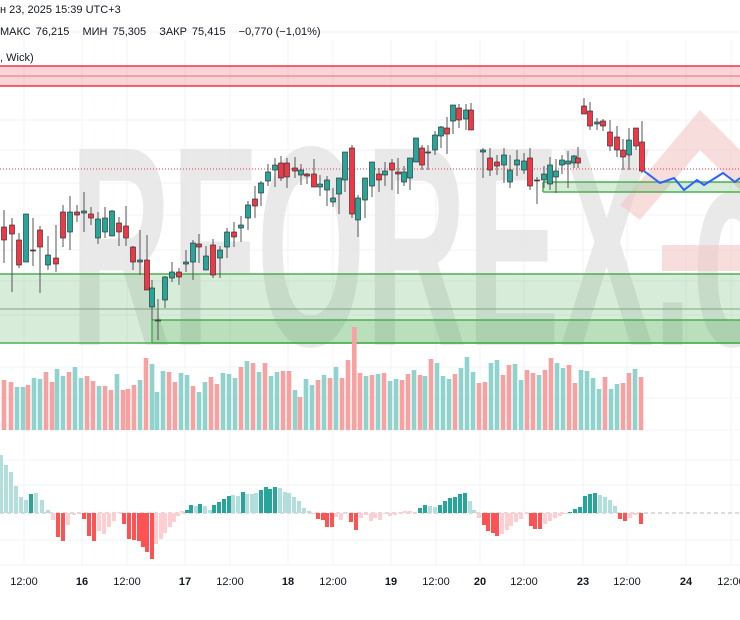  What do you see at coordinates (60, 10) in the screenshot?
I see `header-datetime: н 23, 2025 15:39 UTC+3` at bounding box center [60, 10].